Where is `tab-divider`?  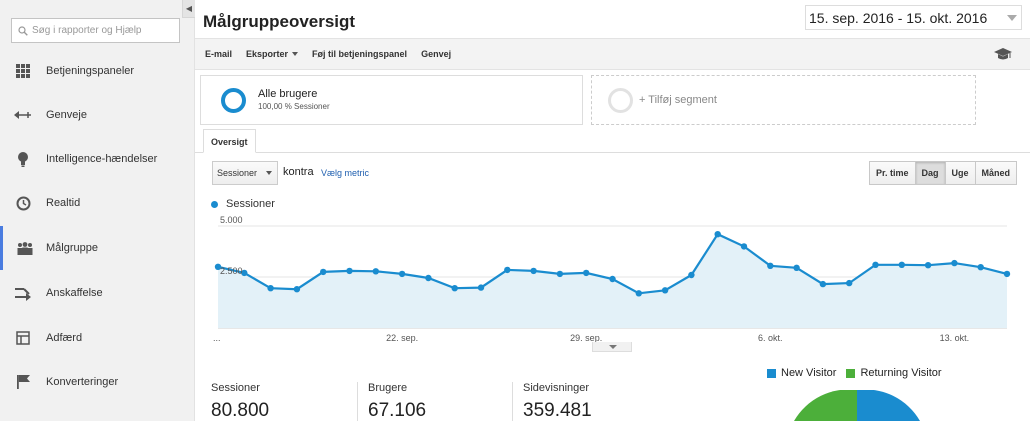 tab-divider is located at coordinates (612, 152).